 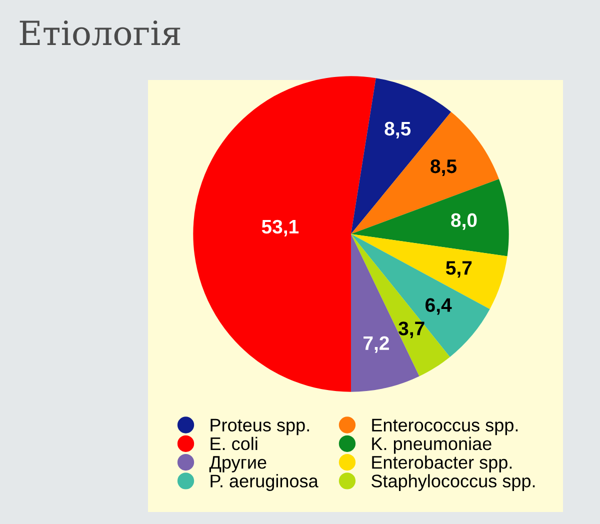 What do you see at coordinates (411, 330) in the screenshot?
I see `data-label: 3,7` at bounding box center [411, 330].